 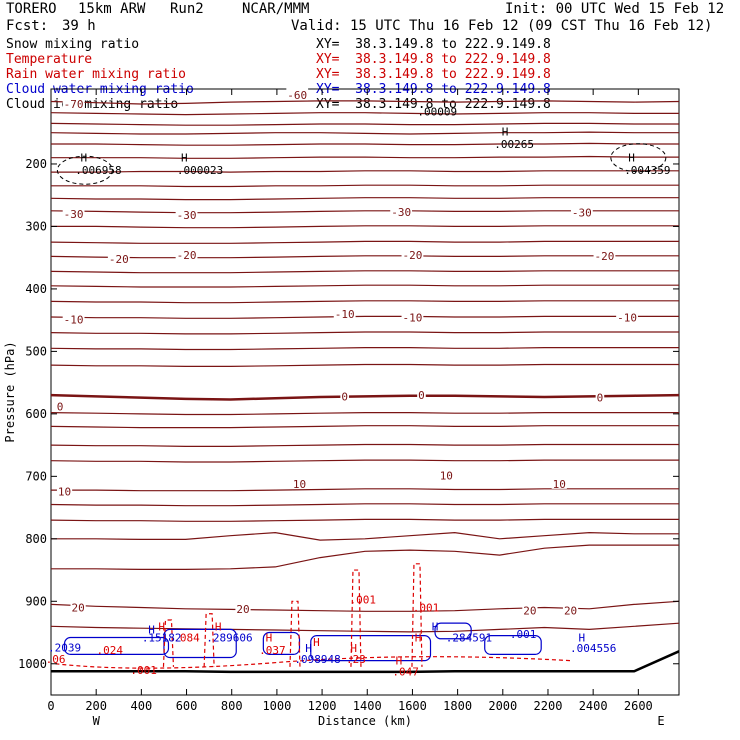 I want to click on header-fcst-label: Fcst:, so click(x=27, y=26).